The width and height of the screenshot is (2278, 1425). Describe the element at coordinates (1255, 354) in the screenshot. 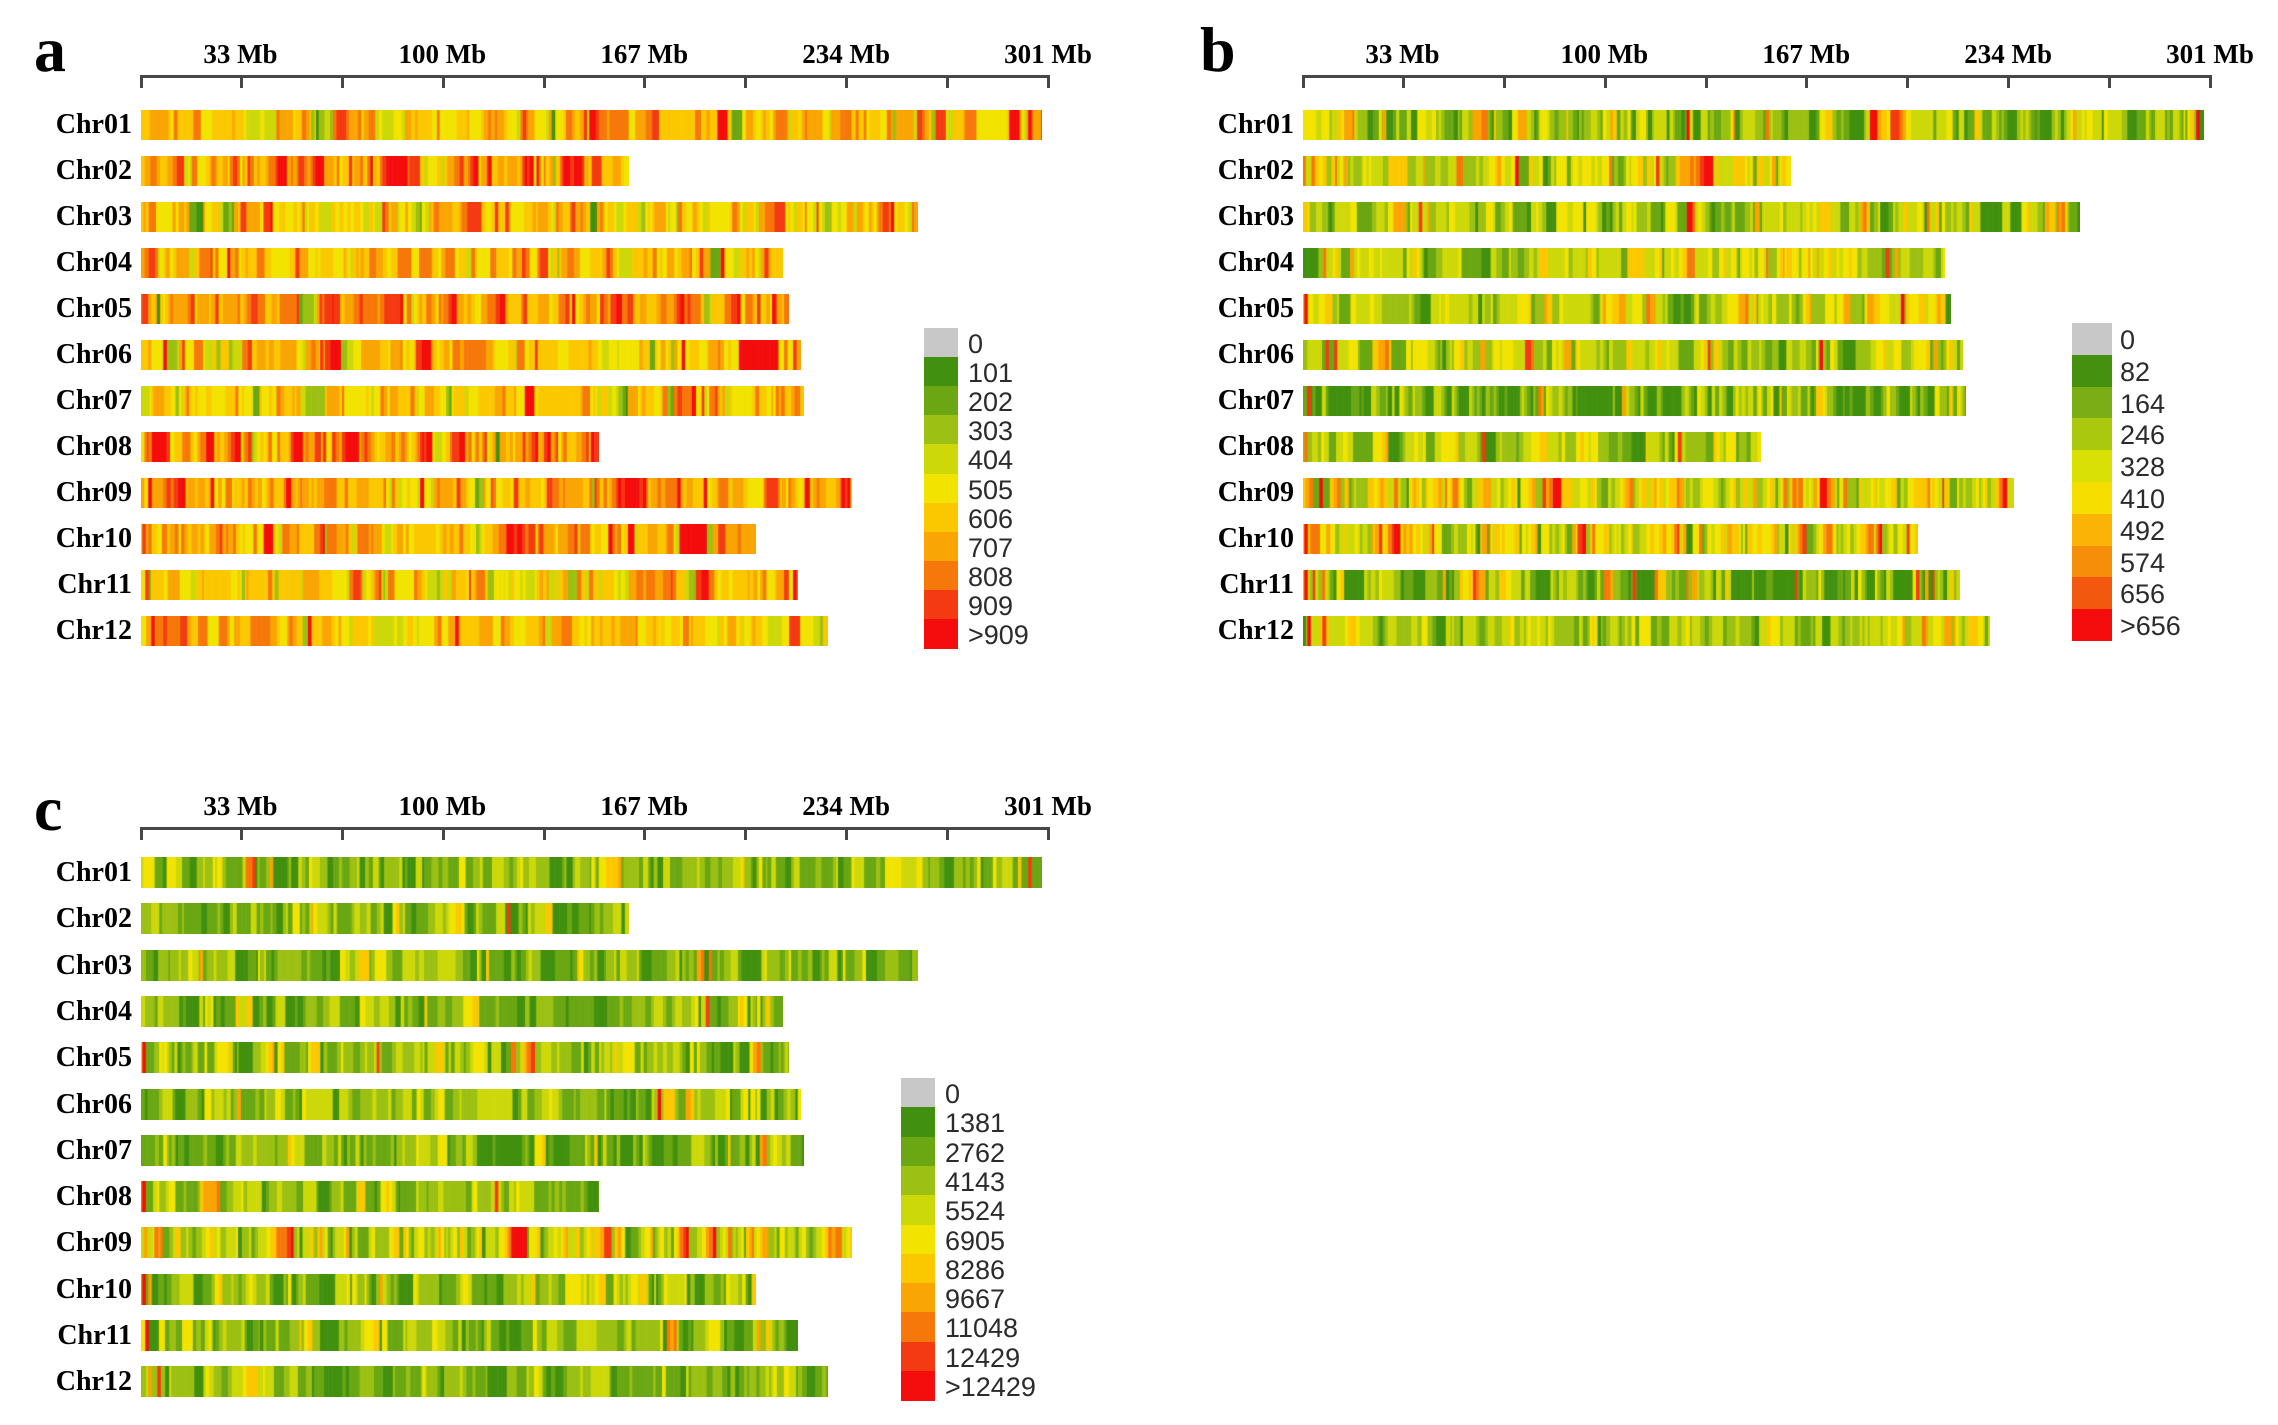

I see `chromosome-label: Chr06` at that location.